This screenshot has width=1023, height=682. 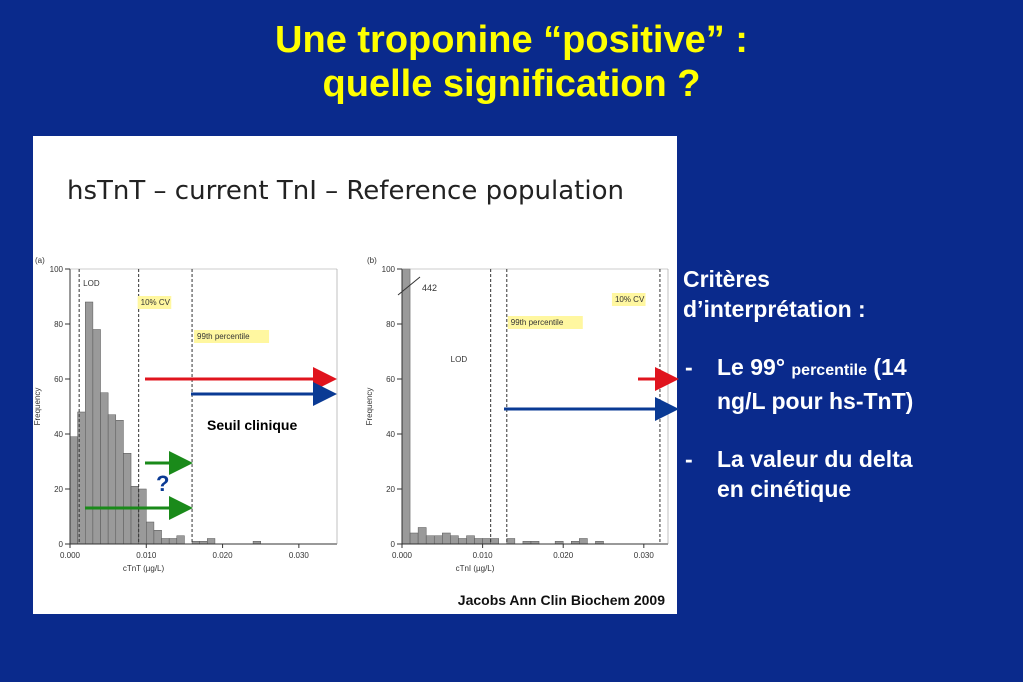 I want to click on criteria-heading-line1: Critères, so click(x=726, y=279).